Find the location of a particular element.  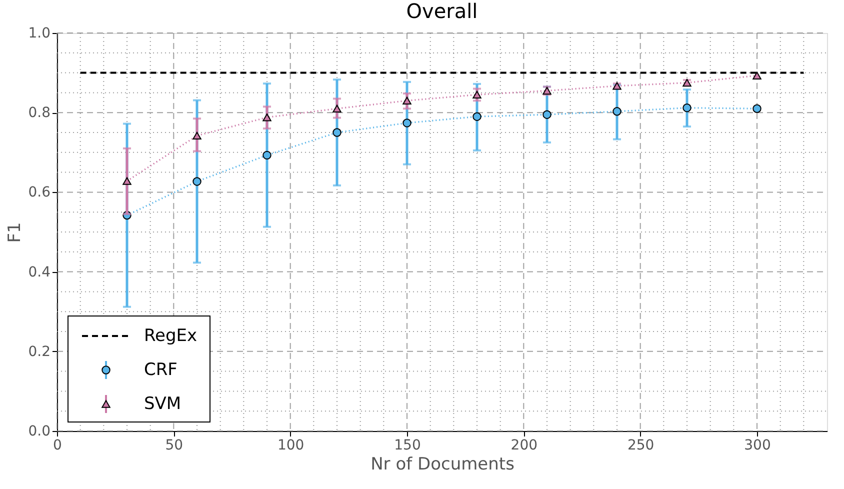

legend-label: SVM is located at coordinates (163, 404).